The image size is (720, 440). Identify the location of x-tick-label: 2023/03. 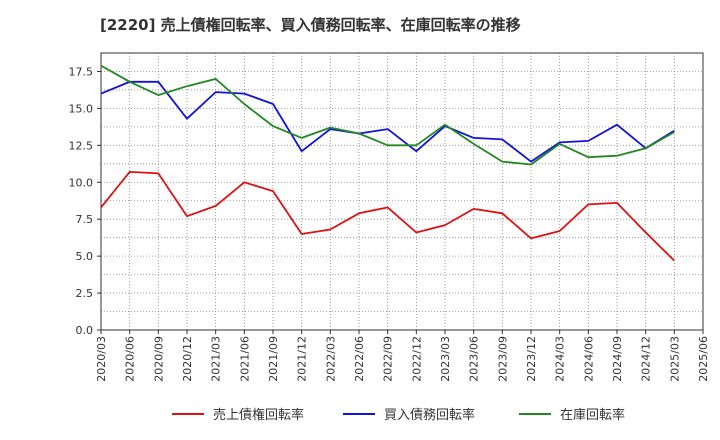
(445, 359).